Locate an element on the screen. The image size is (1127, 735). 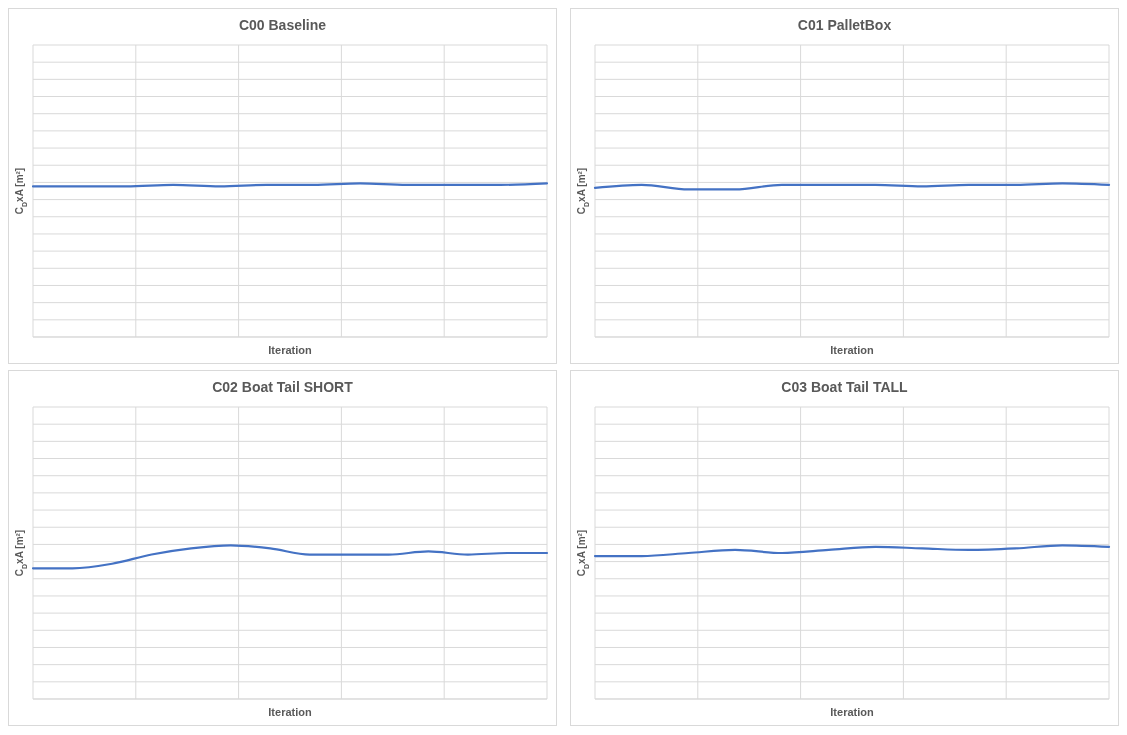
chart-title: C01 PalletBox is located at coordinates (844, 25).